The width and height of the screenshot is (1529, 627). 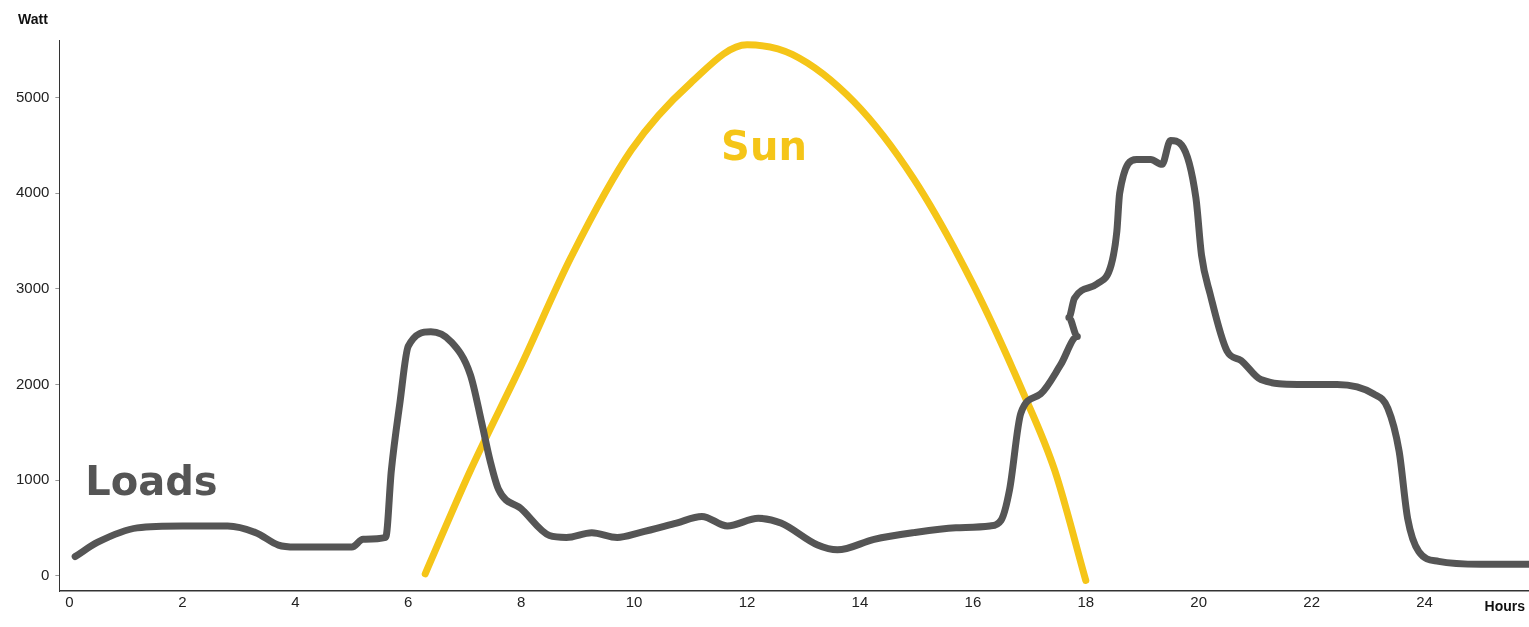 I want to click on y-tick-label: 2000, so click(x=32, y=383).